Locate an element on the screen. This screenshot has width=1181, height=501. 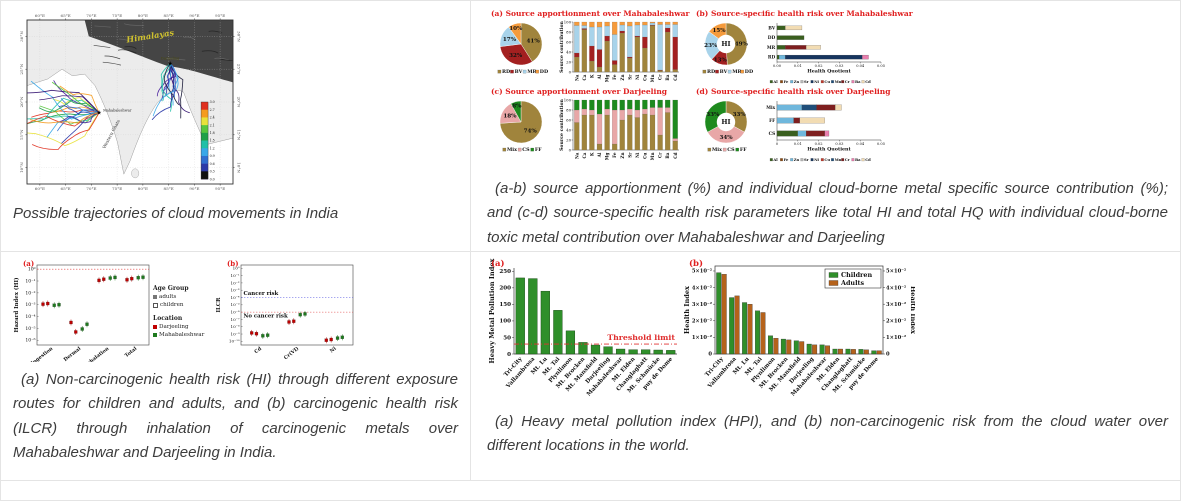
svg-text: 15% is located at coordinates (719, 31).